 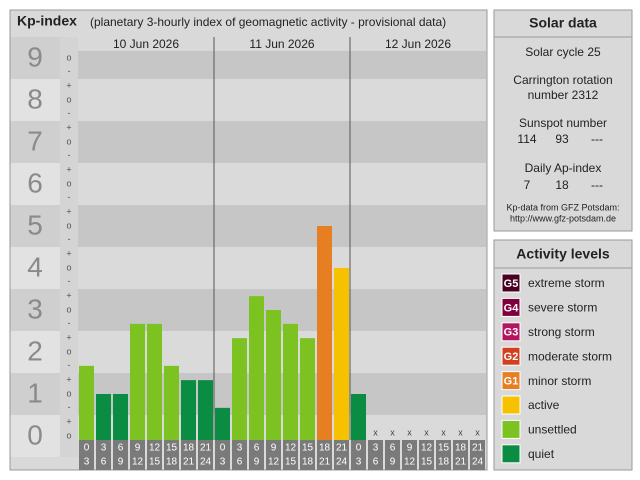 I want to click on y-tick-label: 1, so click(x=35, y=392).